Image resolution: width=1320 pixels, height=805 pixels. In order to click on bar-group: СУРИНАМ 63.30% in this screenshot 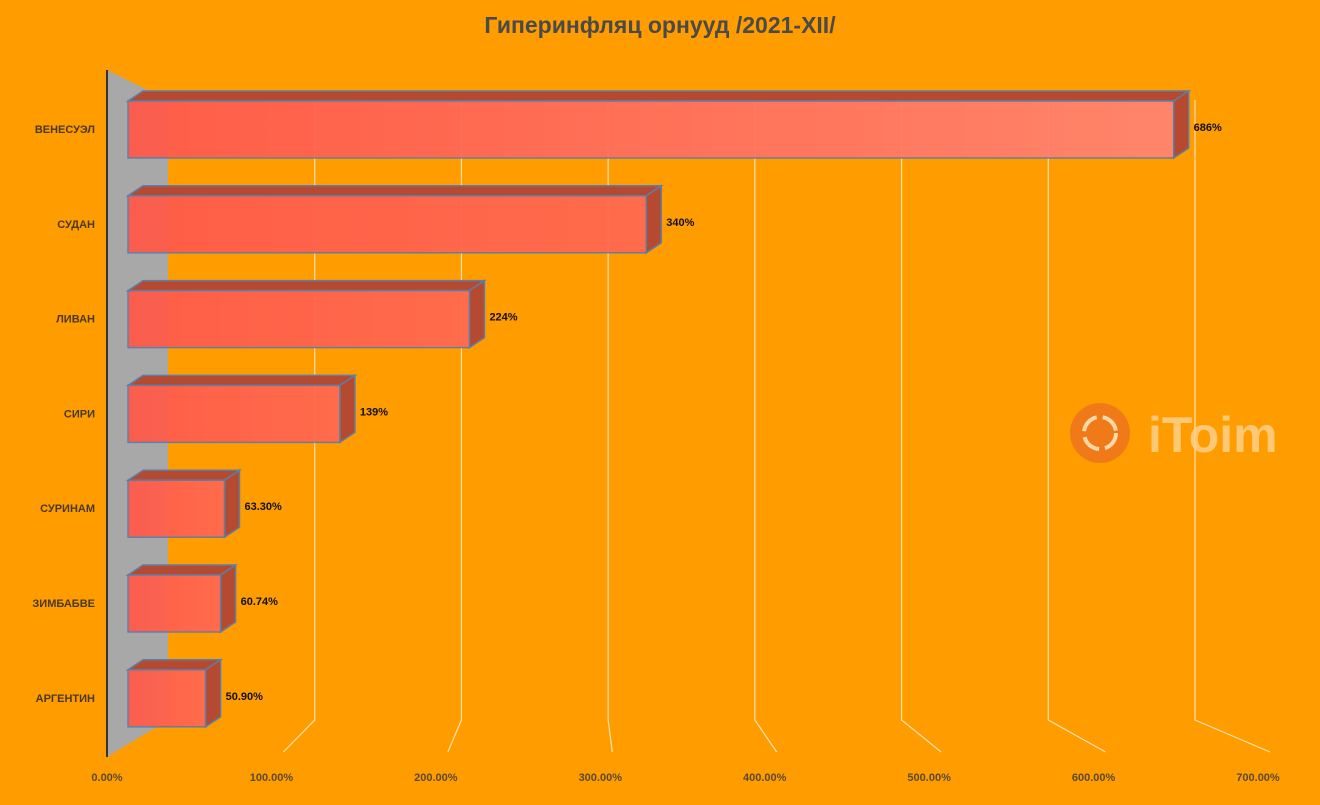, I will do `click(161, 503)`.